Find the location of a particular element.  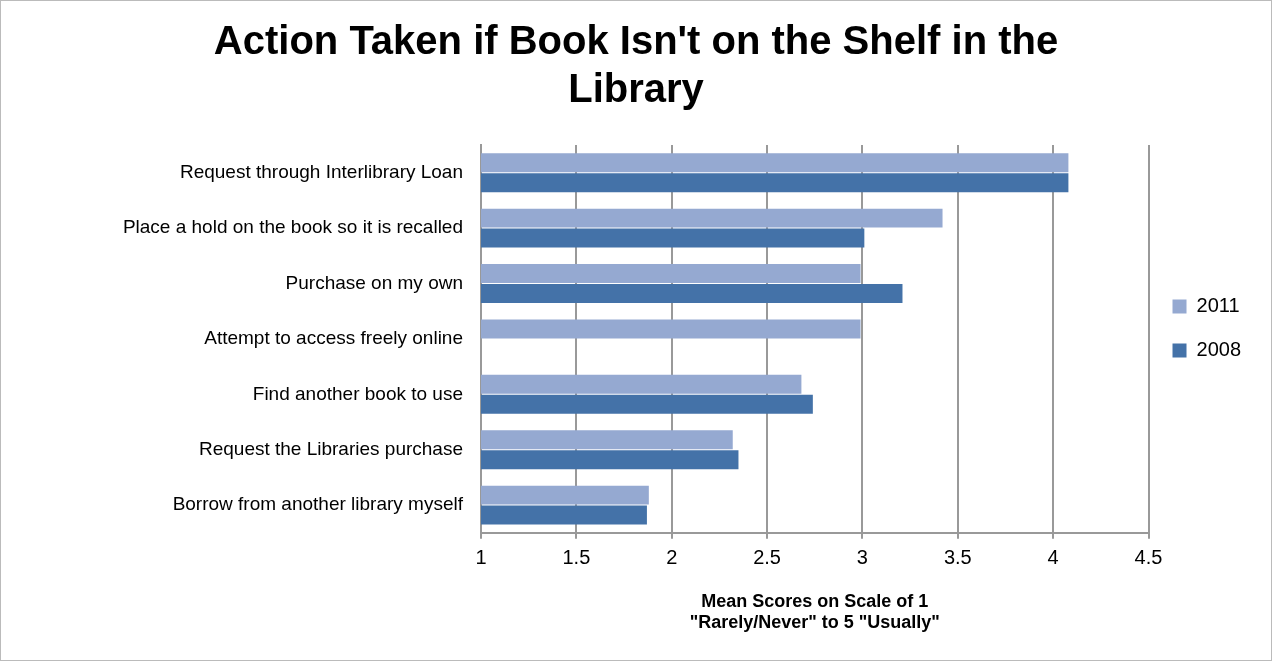

x-tick-label: 3.5 is located at coordinates (957, 557).